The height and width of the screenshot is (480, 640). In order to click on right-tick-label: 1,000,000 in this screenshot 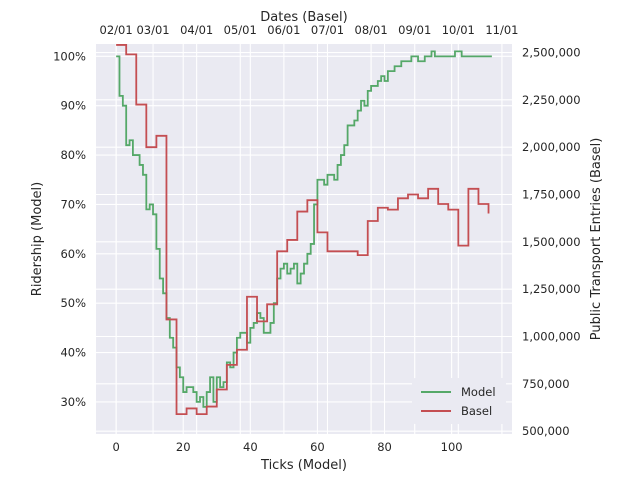, I will do `click(551, 337)`.